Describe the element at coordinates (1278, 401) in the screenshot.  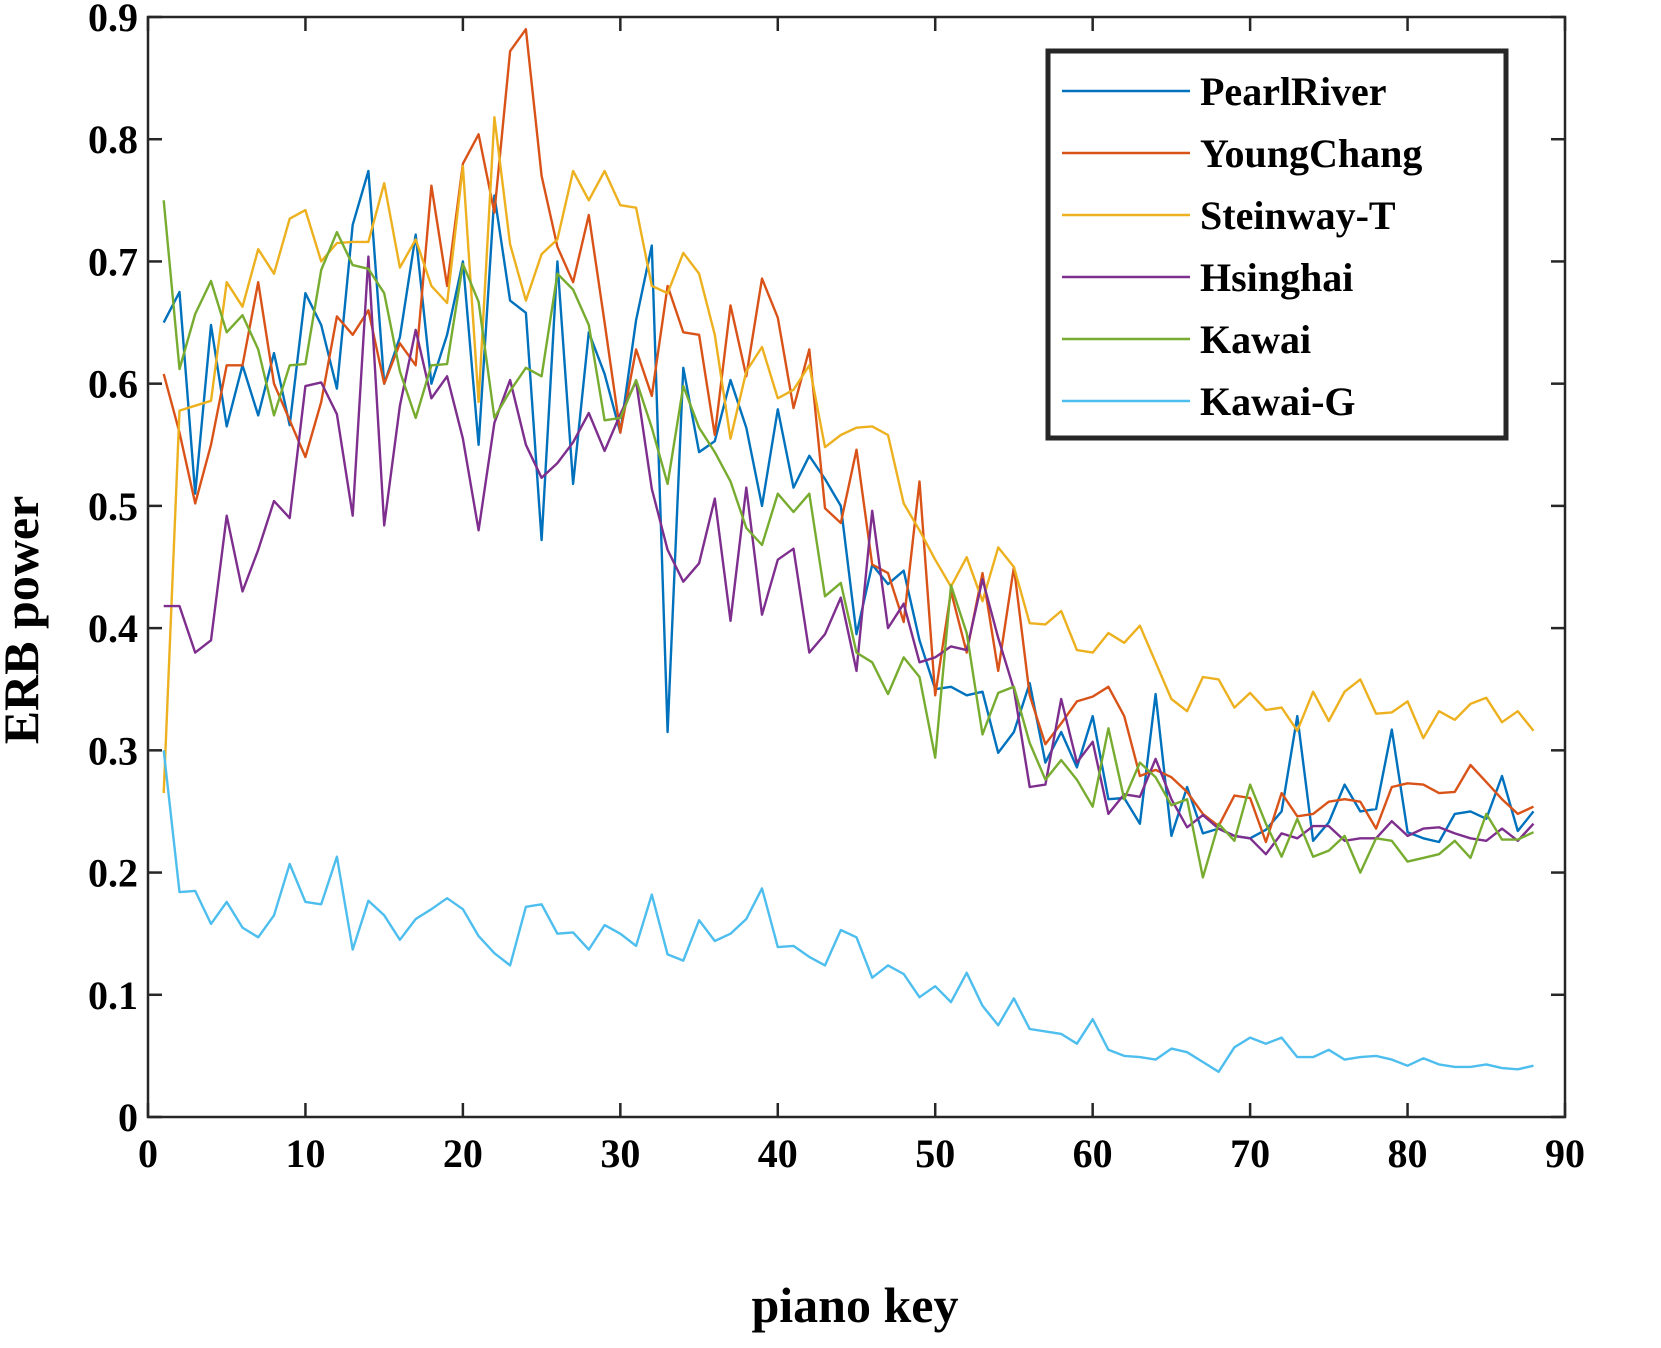
I see `legend-label: Kawai-G` at that location.